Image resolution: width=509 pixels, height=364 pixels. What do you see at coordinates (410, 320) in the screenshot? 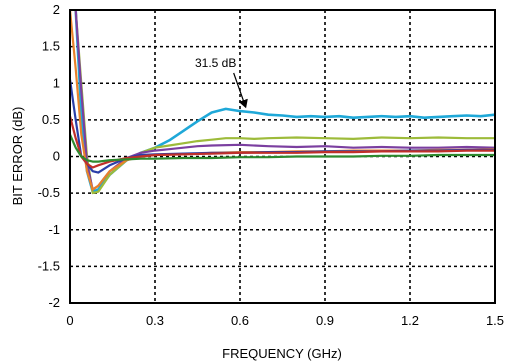
I see `x-tick-label: 1.2` at bounding box center [410, 320].